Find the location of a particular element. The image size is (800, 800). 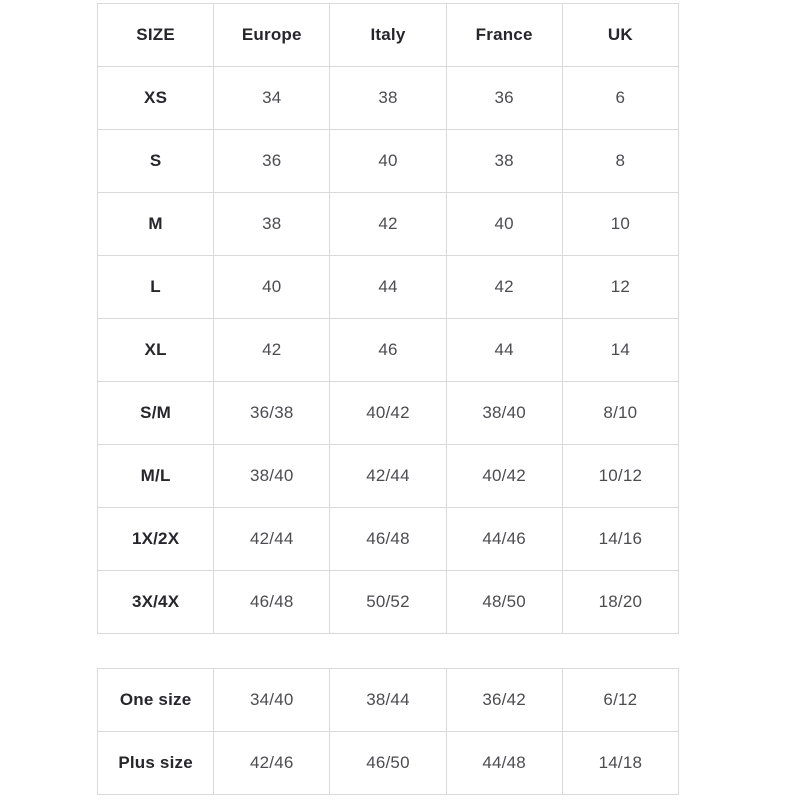

header-row: SIZE Europe Italy France UK is located at coordinates (388, 35).